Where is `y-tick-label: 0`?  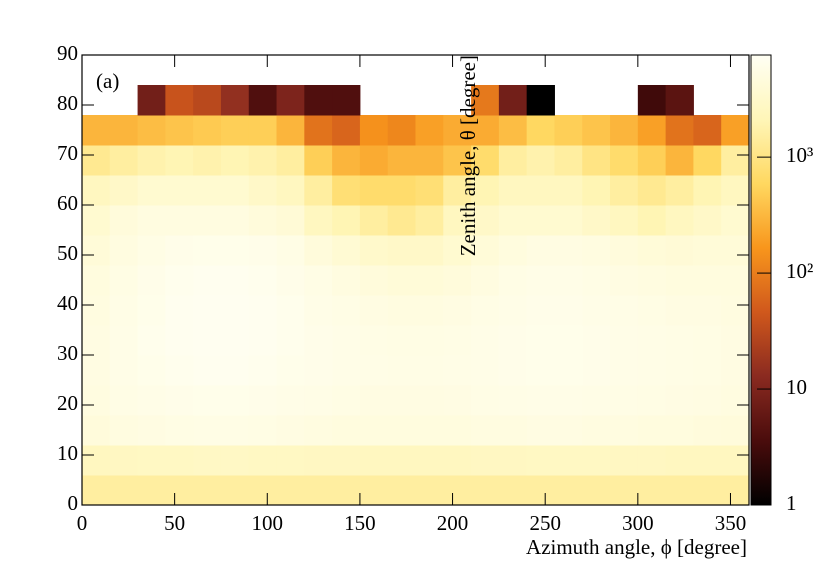 y-tick-label: 0 is located at coordinates (73, 503).